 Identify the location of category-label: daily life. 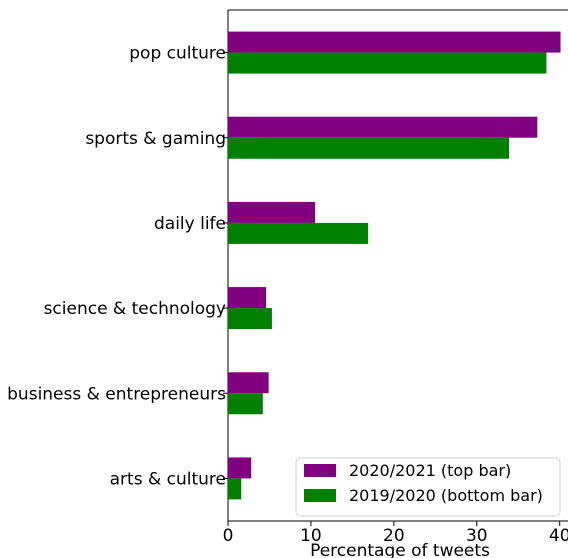
(190, 224).